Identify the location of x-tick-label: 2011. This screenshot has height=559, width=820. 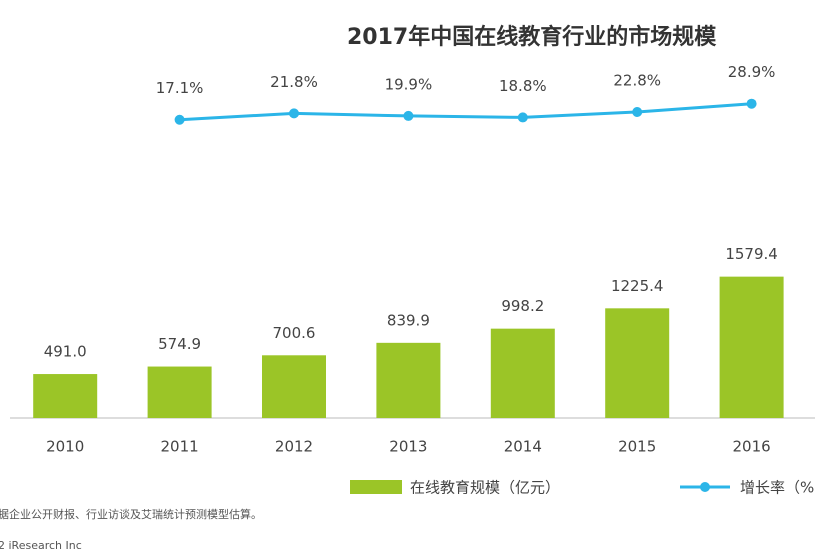
(180, 447).